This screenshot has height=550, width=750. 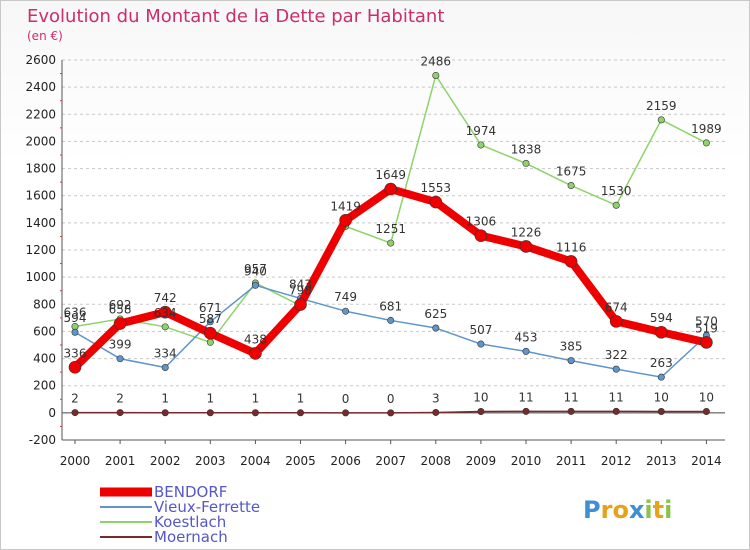 I want to click on y-tick-label: 2000, so click(x=40, y=141).